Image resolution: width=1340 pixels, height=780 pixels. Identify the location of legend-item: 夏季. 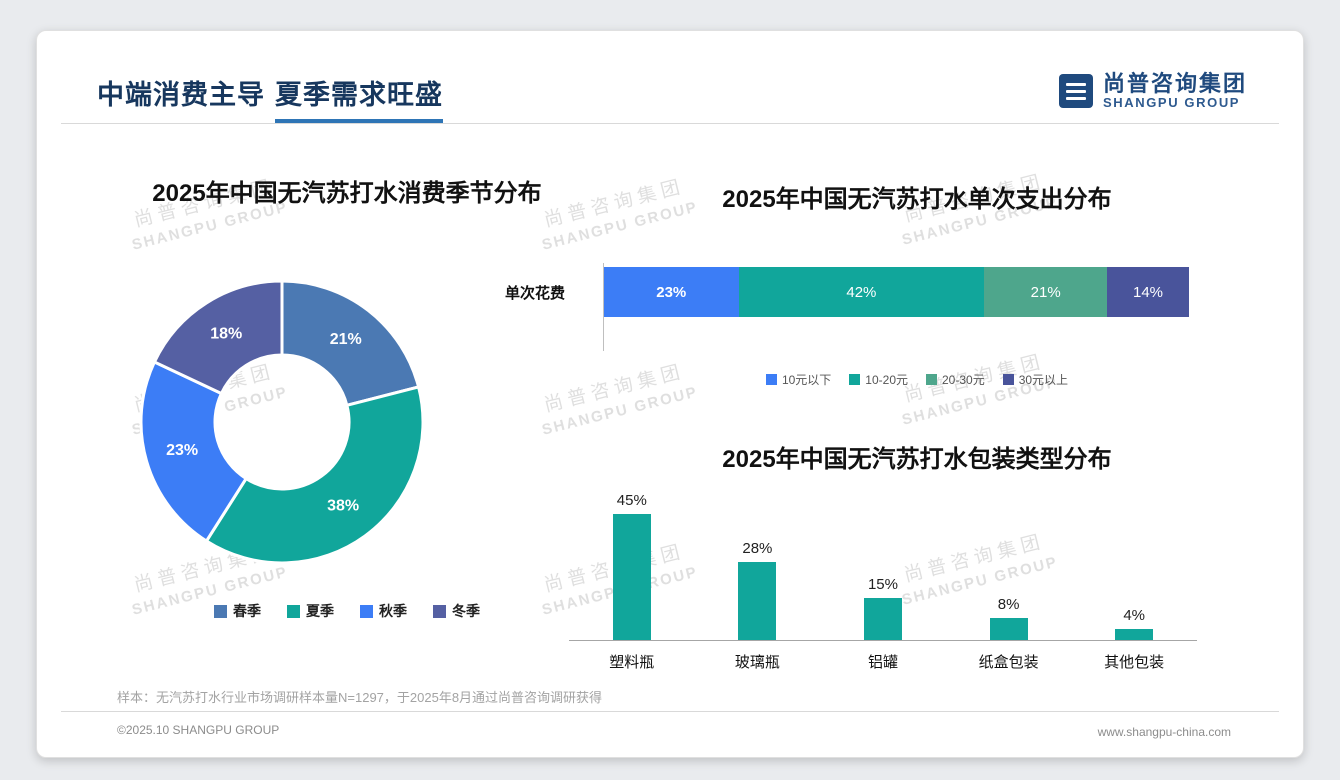
(310, 611).